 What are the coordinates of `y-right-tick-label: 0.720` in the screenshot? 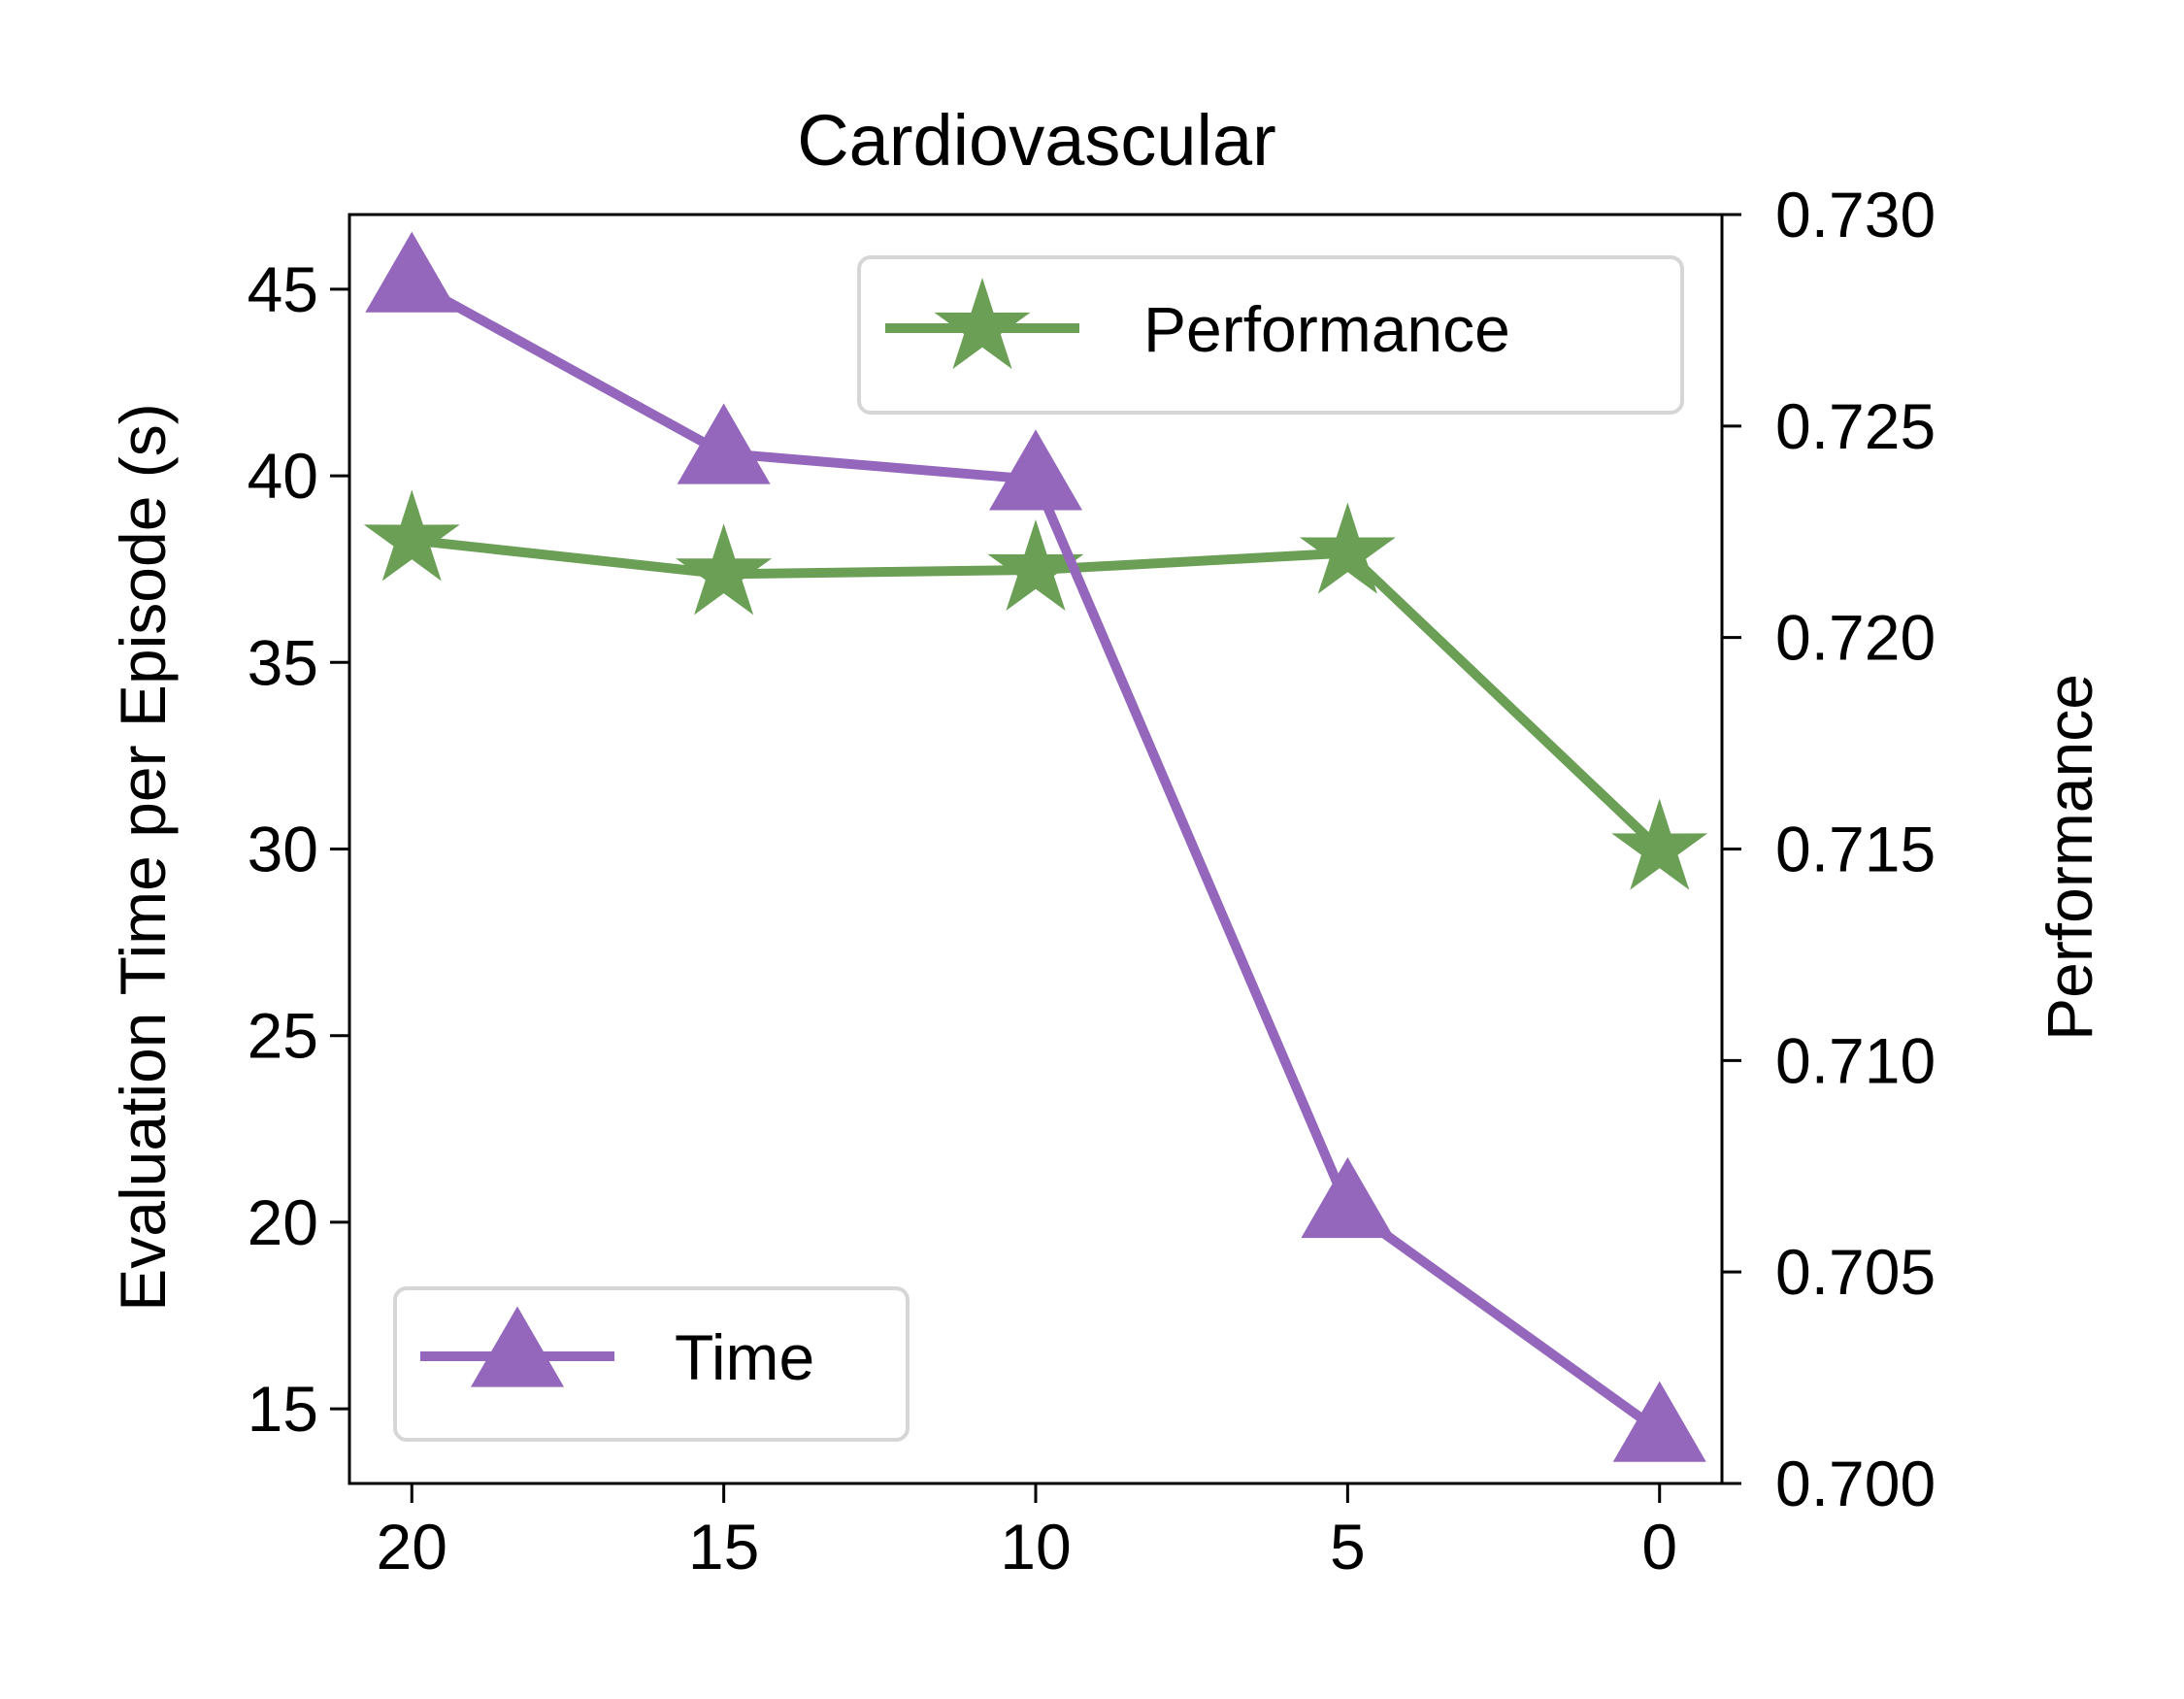 It's located at (1855, 638).